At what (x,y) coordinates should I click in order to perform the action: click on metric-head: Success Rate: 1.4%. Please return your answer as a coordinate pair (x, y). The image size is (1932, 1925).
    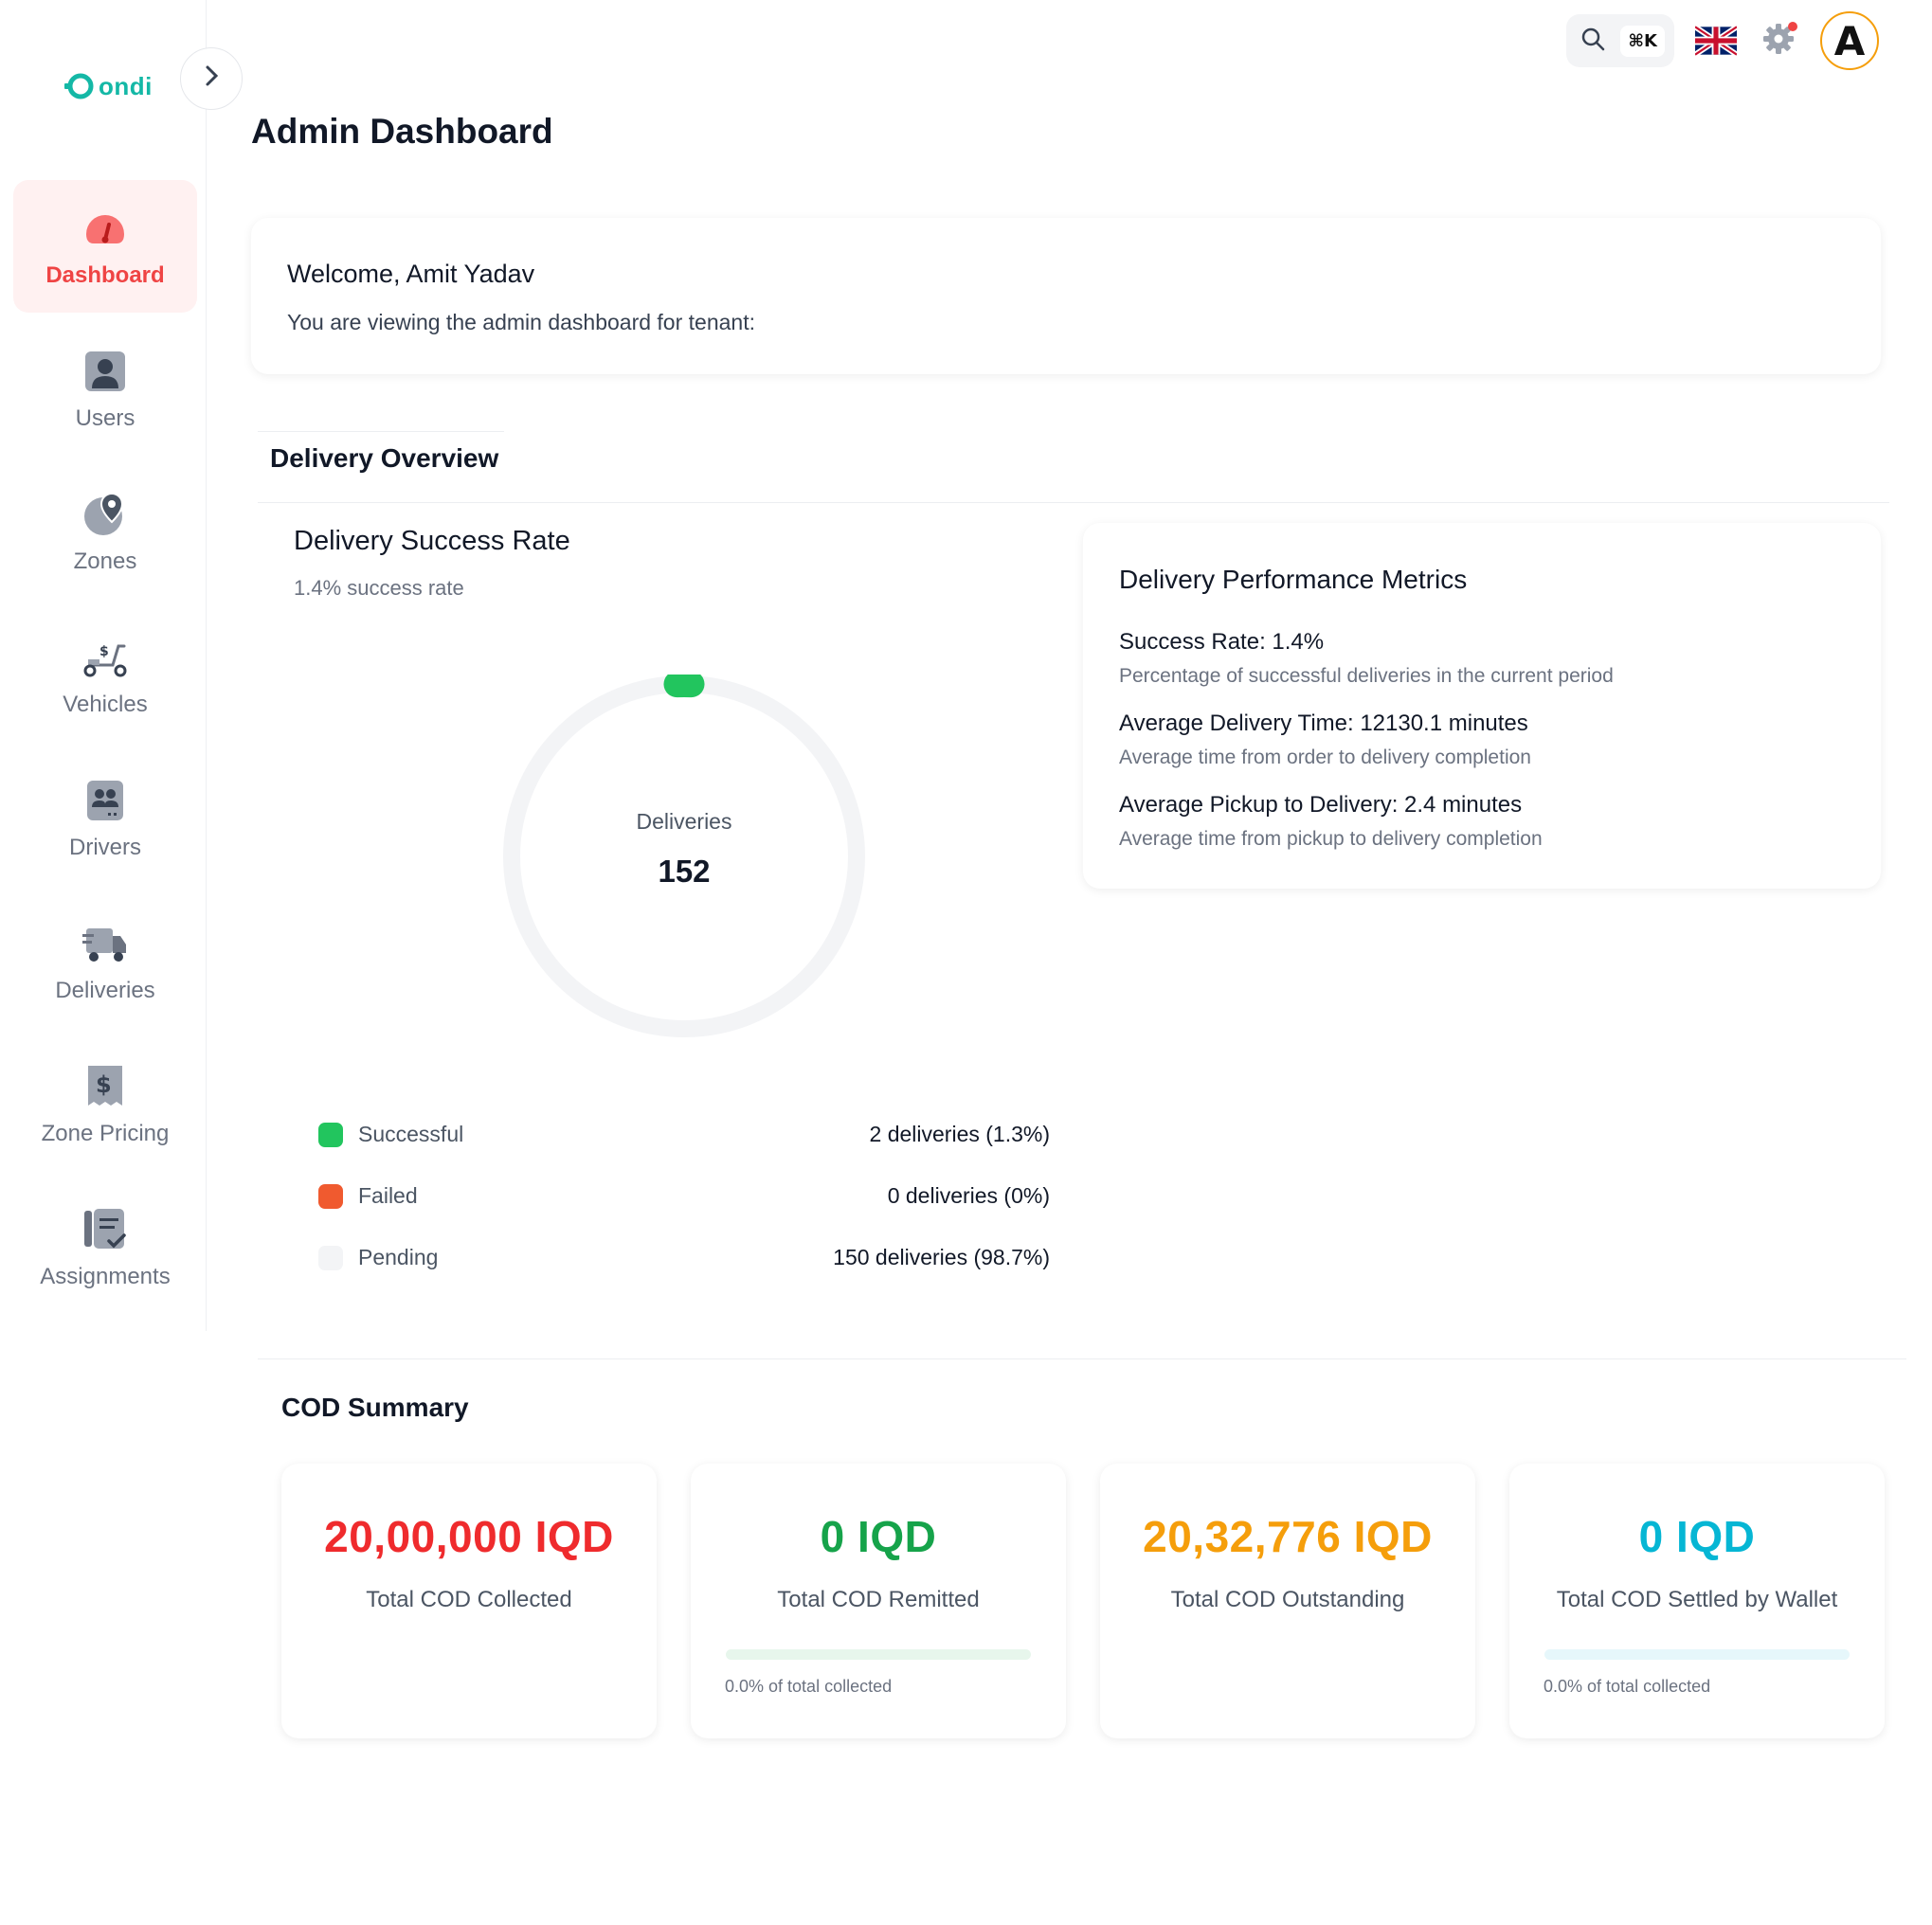
    Looking at the image, I should click on (1222, 642).